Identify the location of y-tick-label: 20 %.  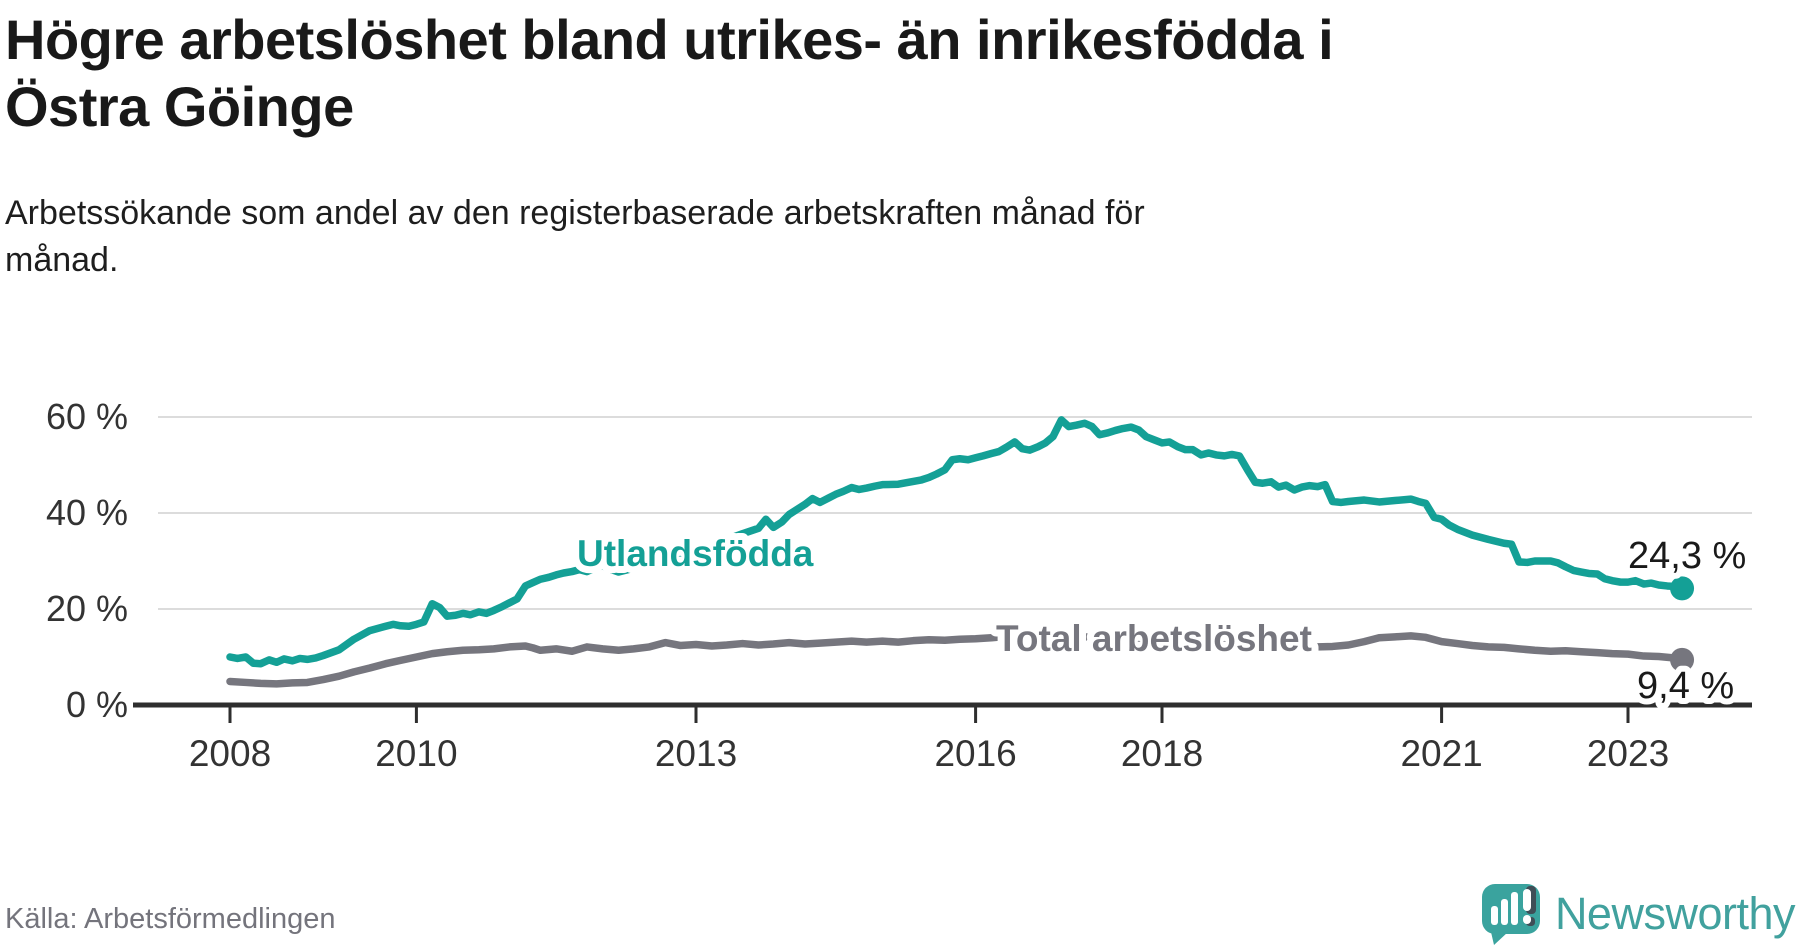
(87, 608).